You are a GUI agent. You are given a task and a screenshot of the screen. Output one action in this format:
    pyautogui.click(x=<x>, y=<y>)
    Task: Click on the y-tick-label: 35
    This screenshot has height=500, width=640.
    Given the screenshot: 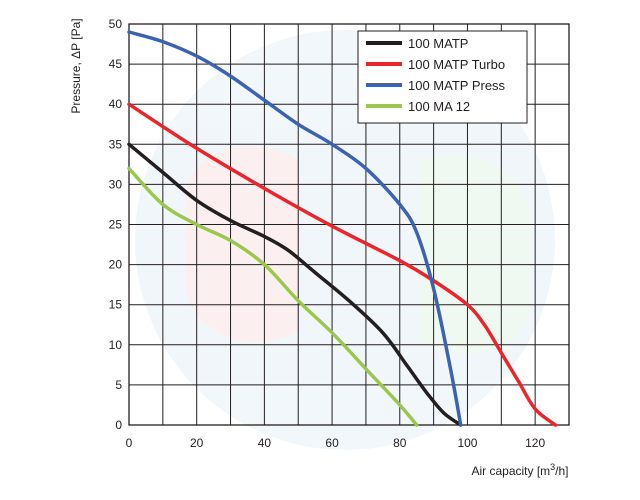 What is the action you would take?
    pyautogui.click(x=116, y=144)
    